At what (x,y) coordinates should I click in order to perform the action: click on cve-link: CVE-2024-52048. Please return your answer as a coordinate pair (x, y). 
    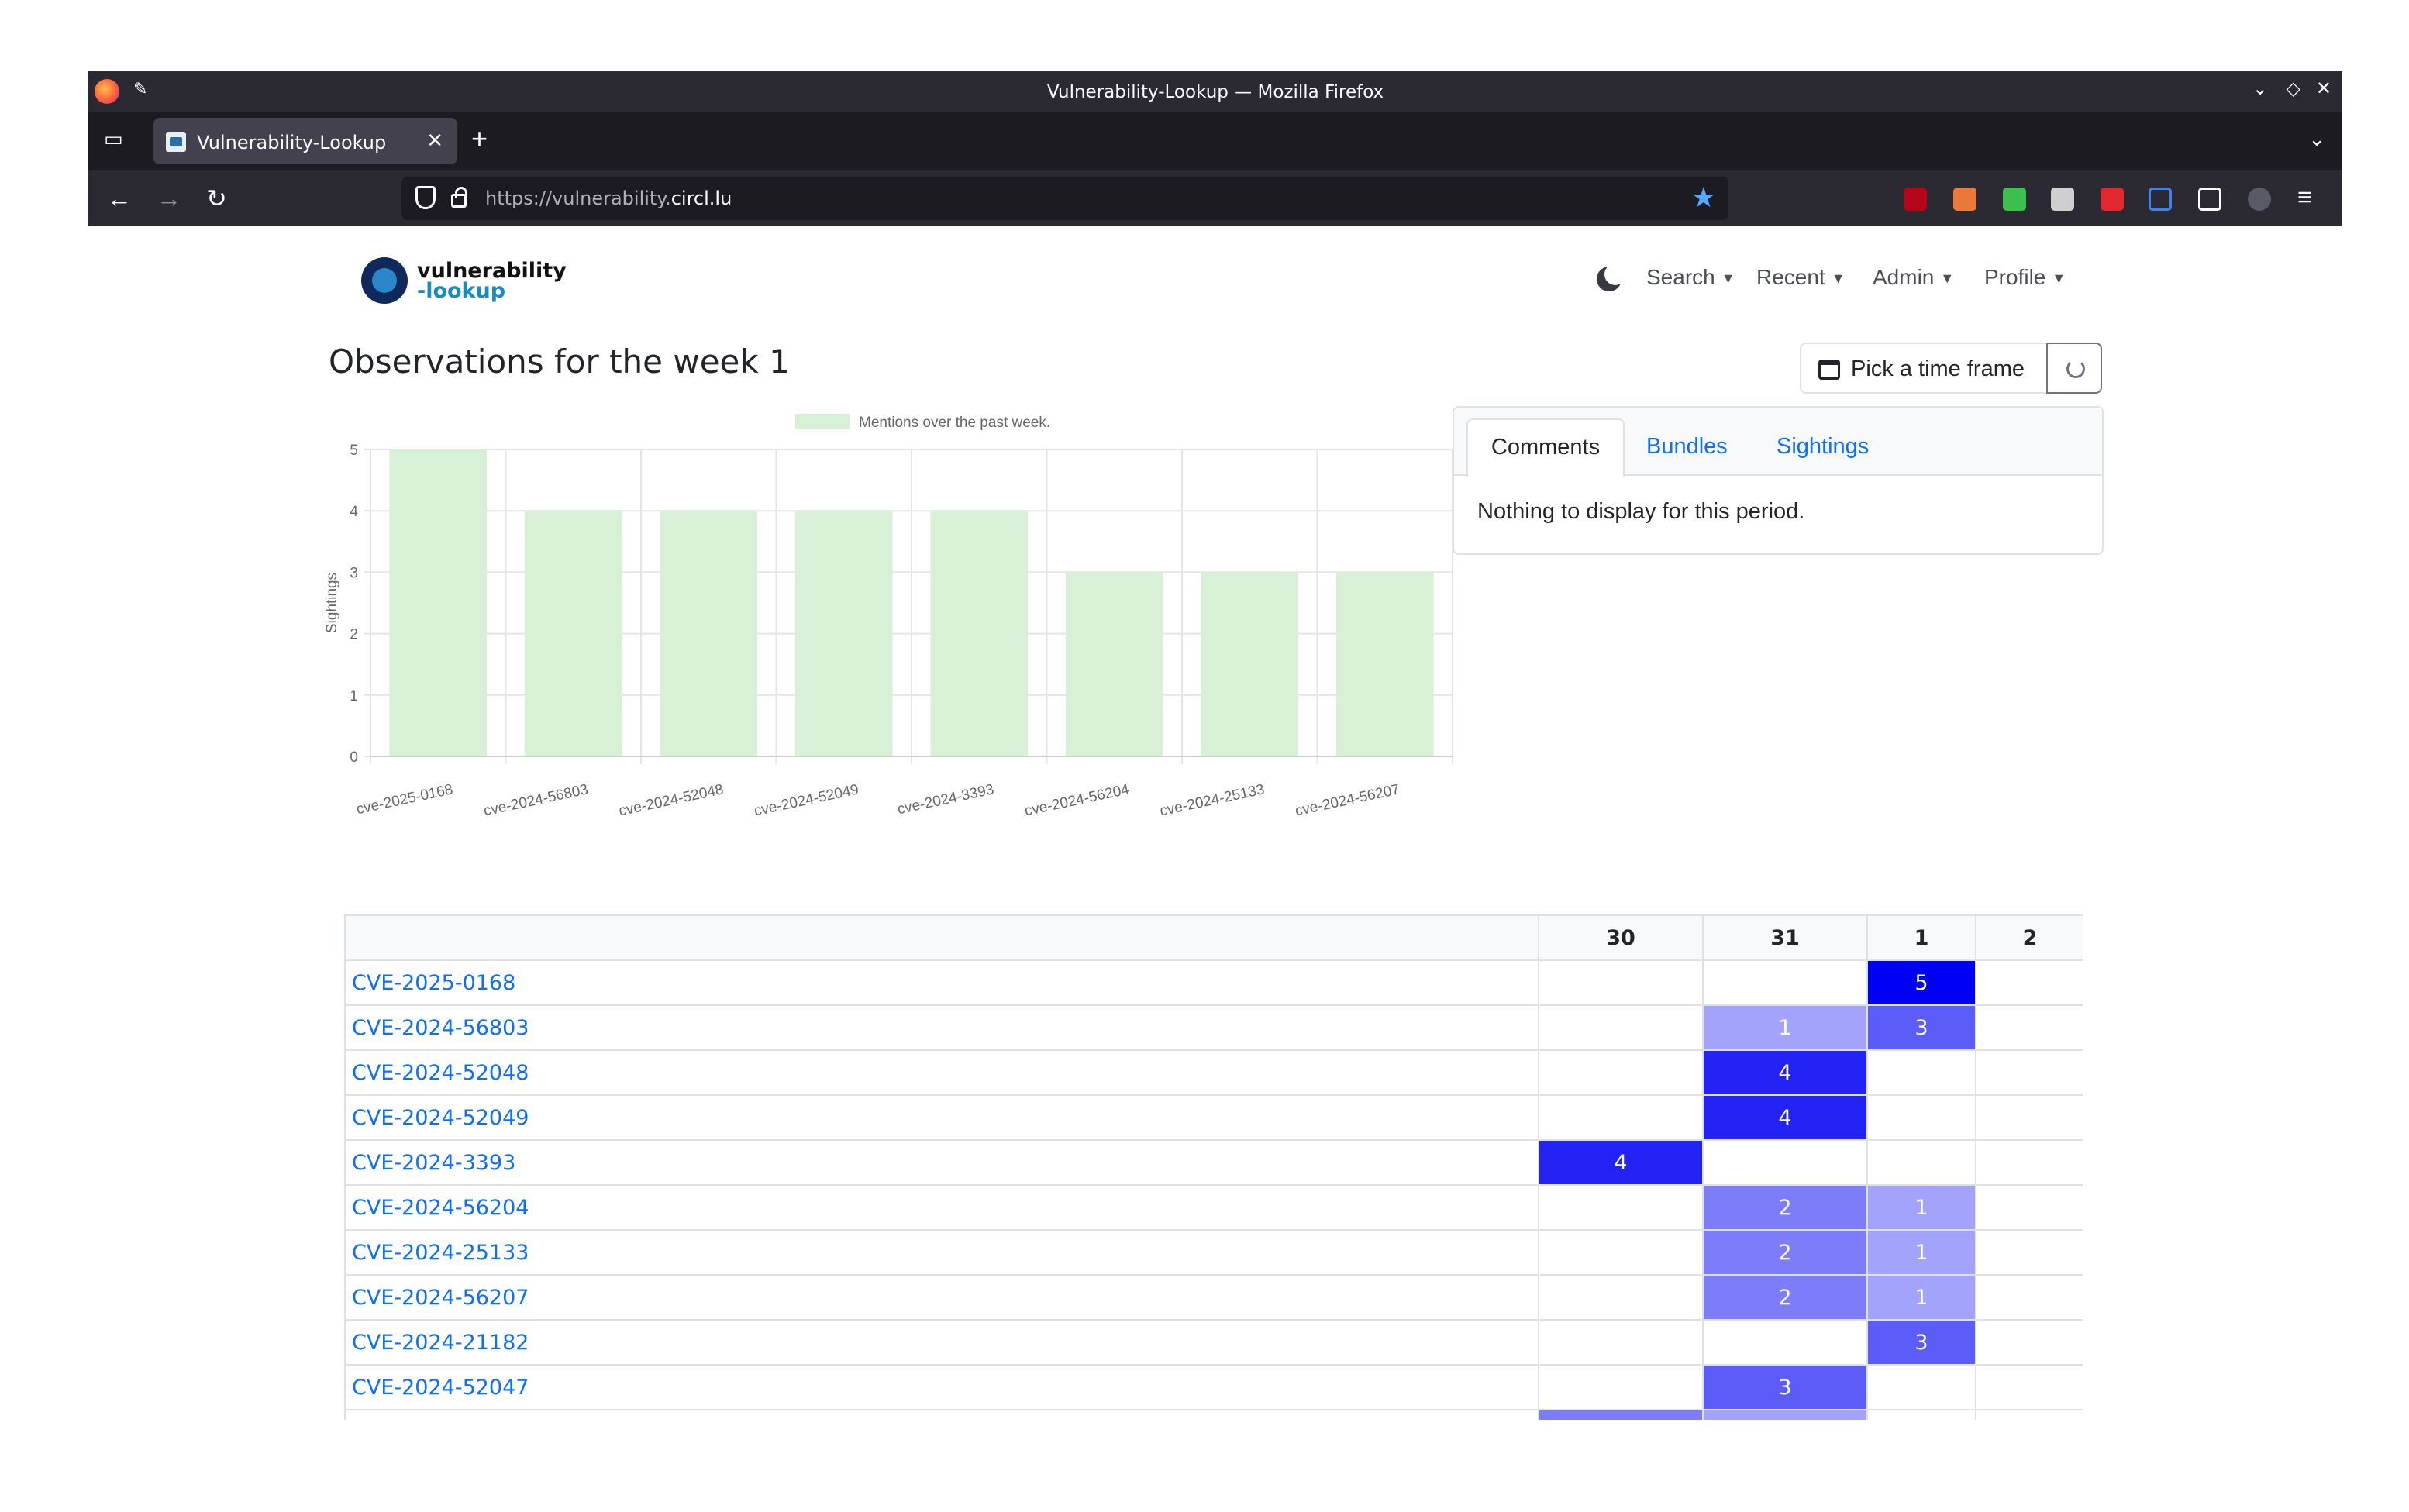
    Looking at the image, I should click on (941, 1072).